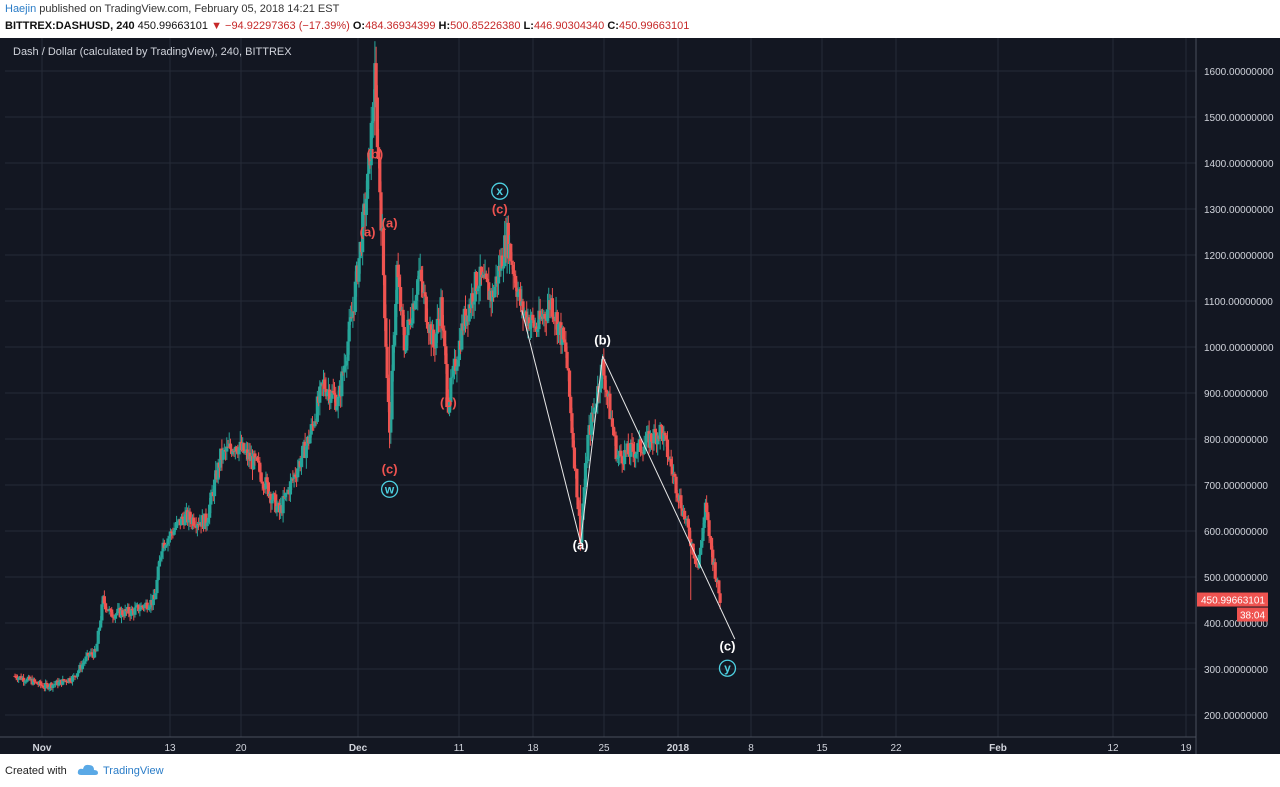 This screenshot has width=1280, height=787. What do you see at coordinates (602, 340) in the screenshot?
I see `wave-label: (b)` at bounding box center [602, 340].